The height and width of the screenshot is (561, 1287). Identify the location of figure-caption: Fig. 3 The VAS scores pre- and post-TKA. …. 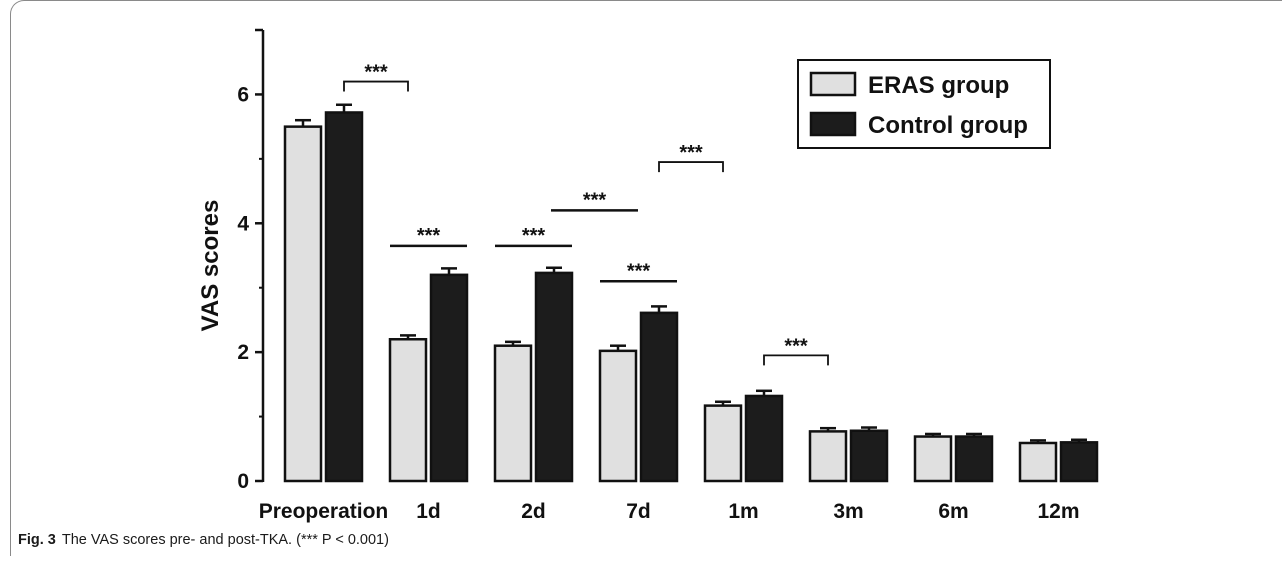
(203, 540).